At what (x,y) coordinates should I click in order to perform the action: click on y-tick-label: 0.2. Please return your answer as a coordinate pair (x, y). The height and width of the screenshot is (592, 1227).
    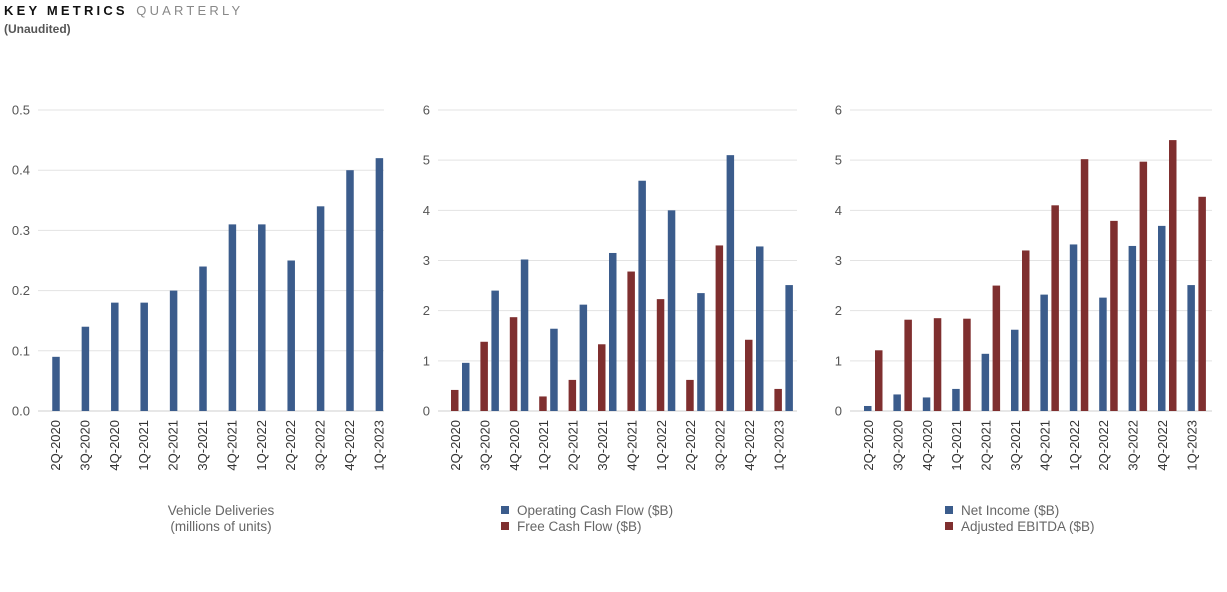
    Looking at the image, I should click on (21, 290).